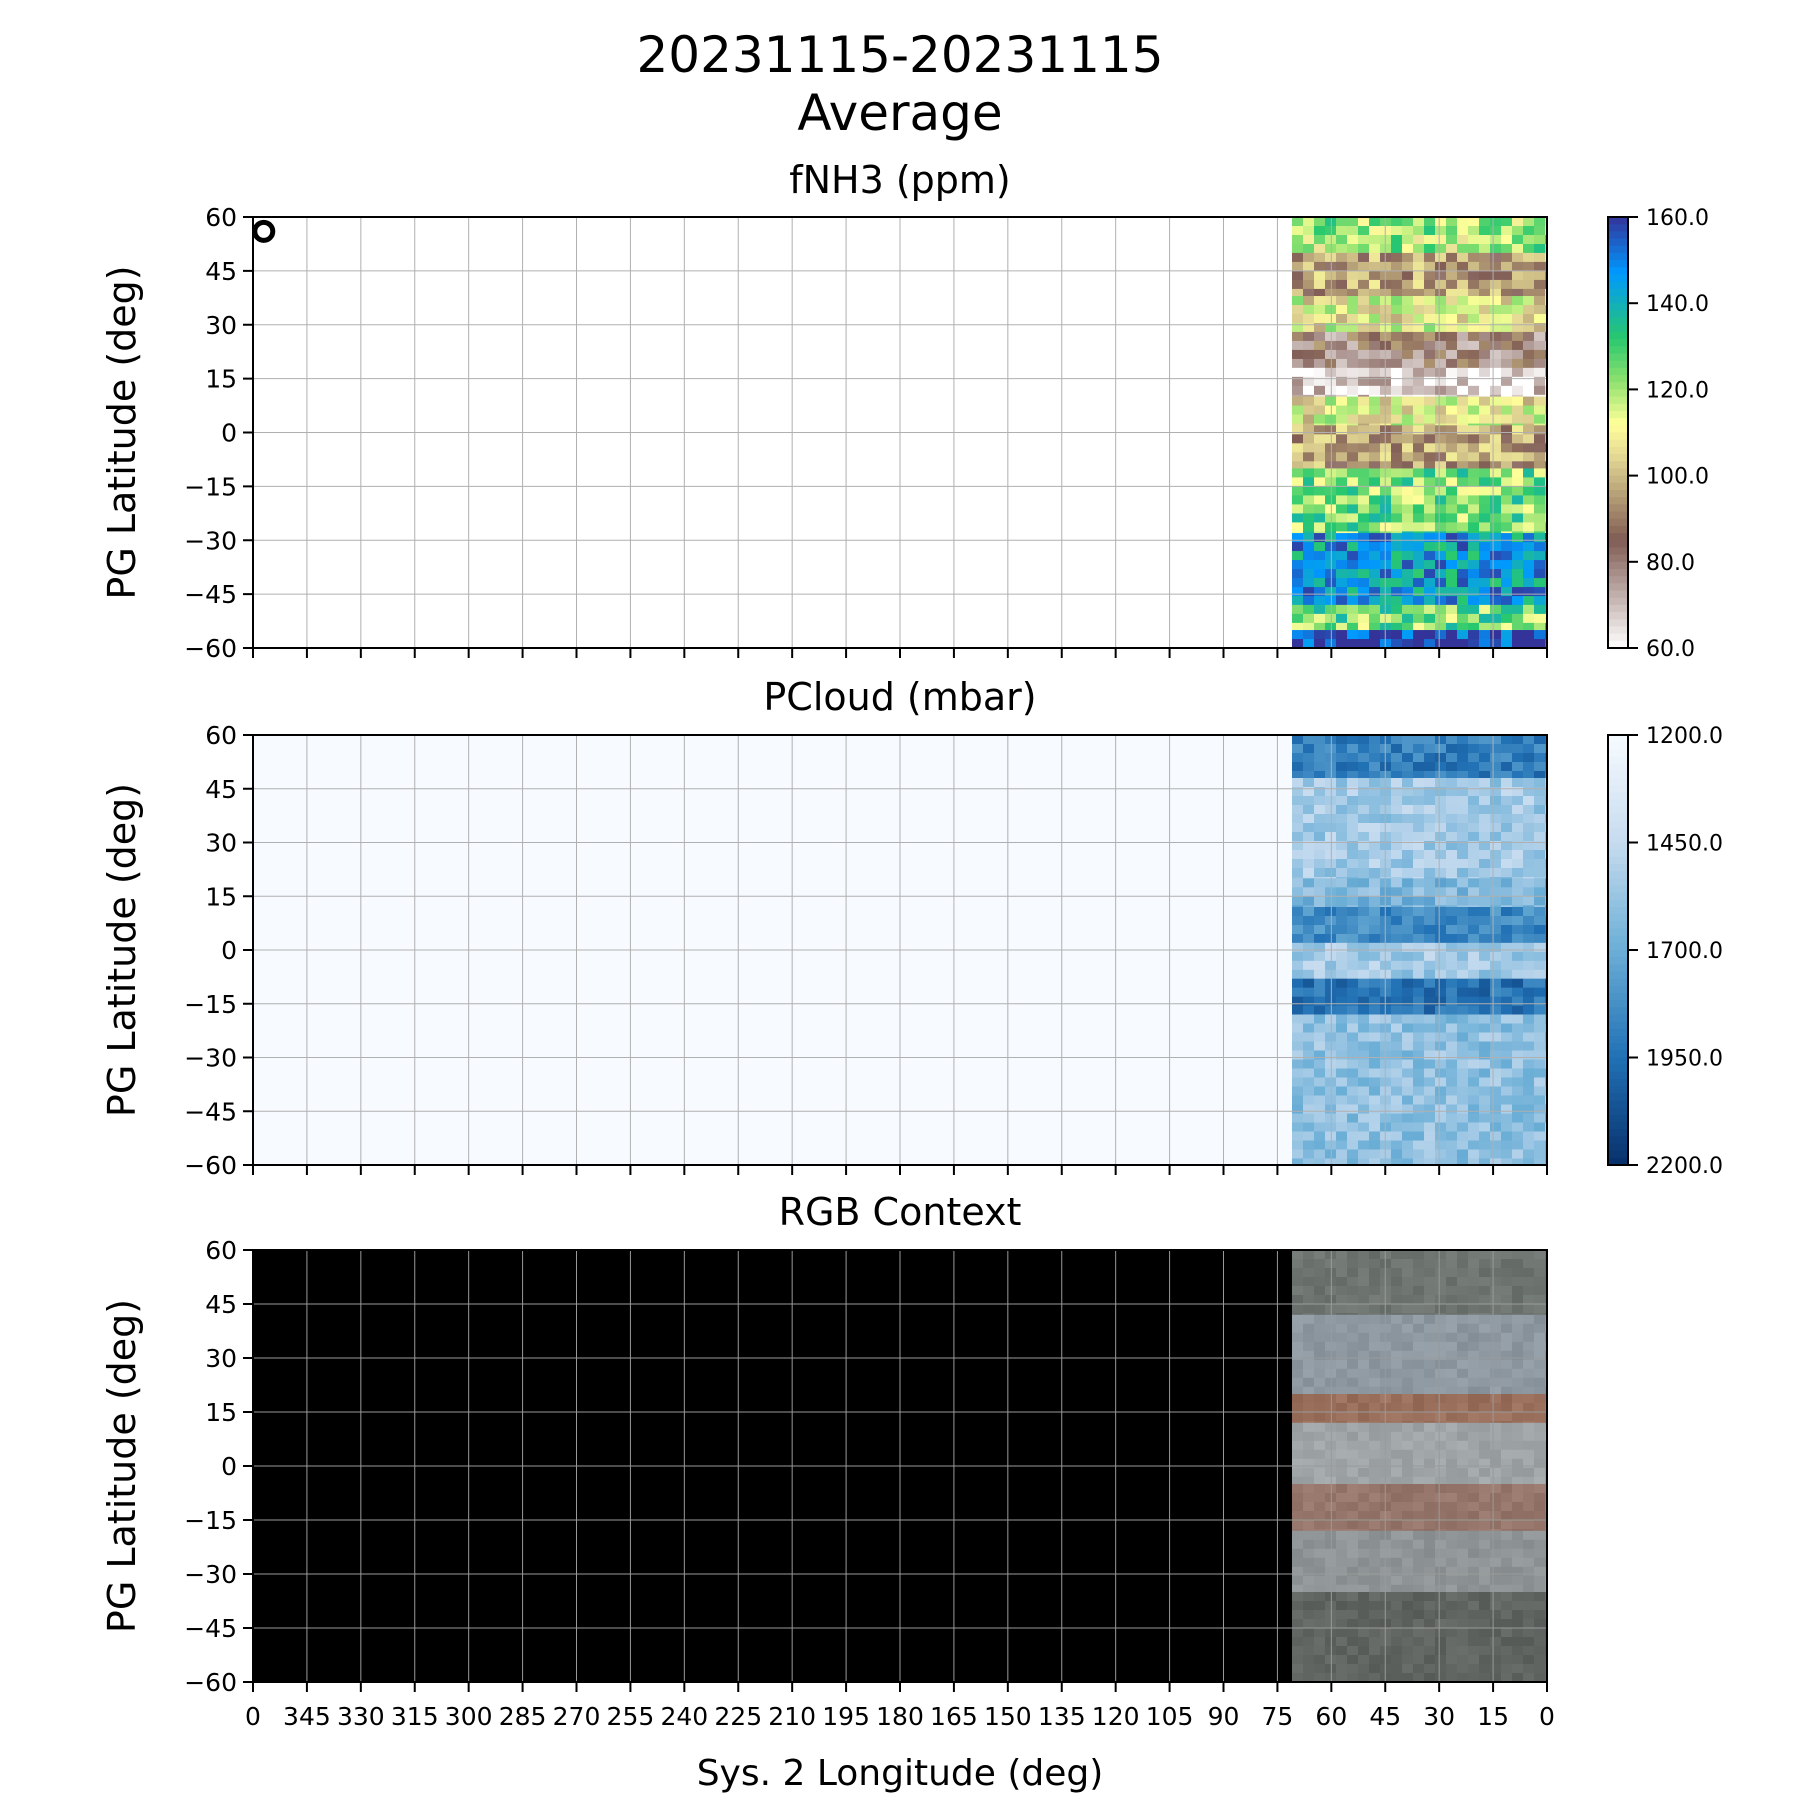  What do you see at coordinates (900, 1716) in the screenshot?
I see `x-tick-label: 180` at bounding box center [900, 1716].